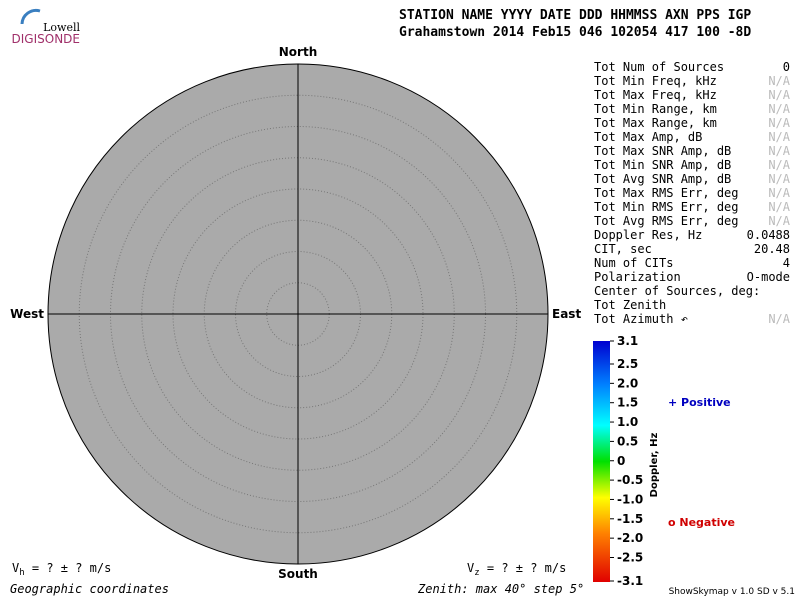 Image resolution: width=800 pixels, height=600 pixels. I want to click on stat-label: Polarization, so click(637, 277).